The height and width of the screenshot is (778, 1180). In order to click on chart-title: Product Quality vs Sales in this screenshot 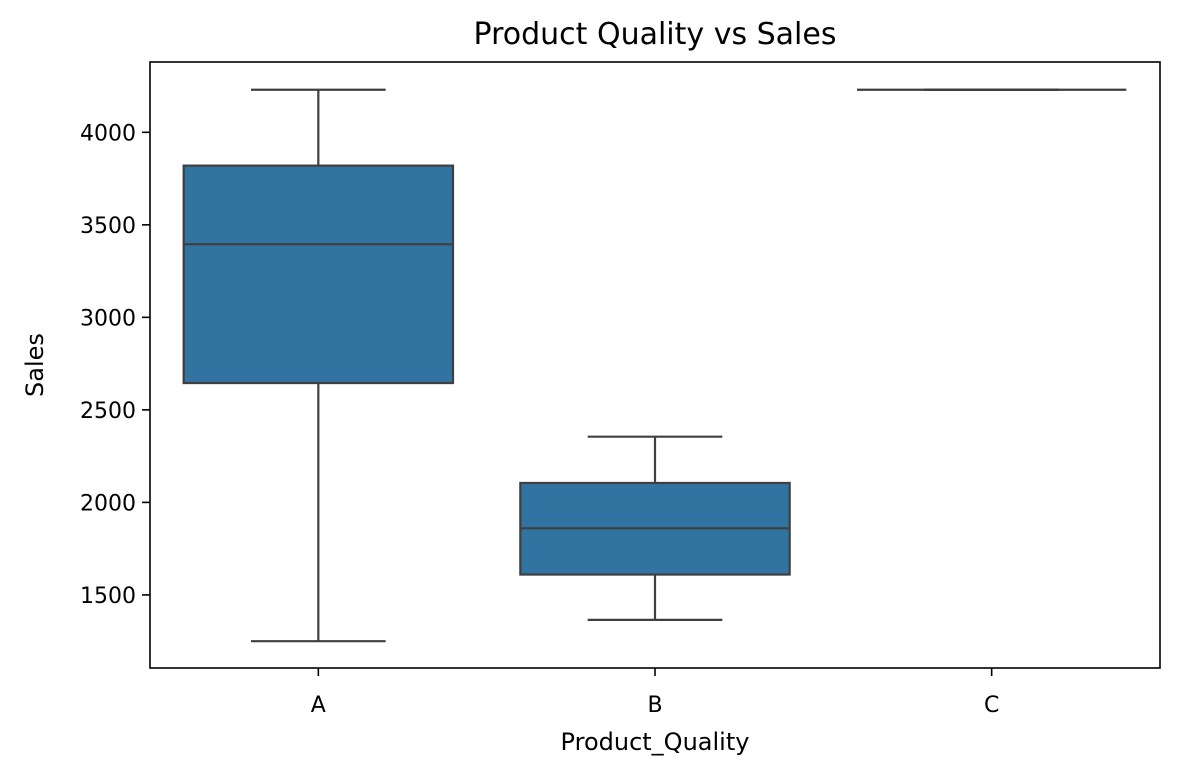, I will do `click(655, 34)`.